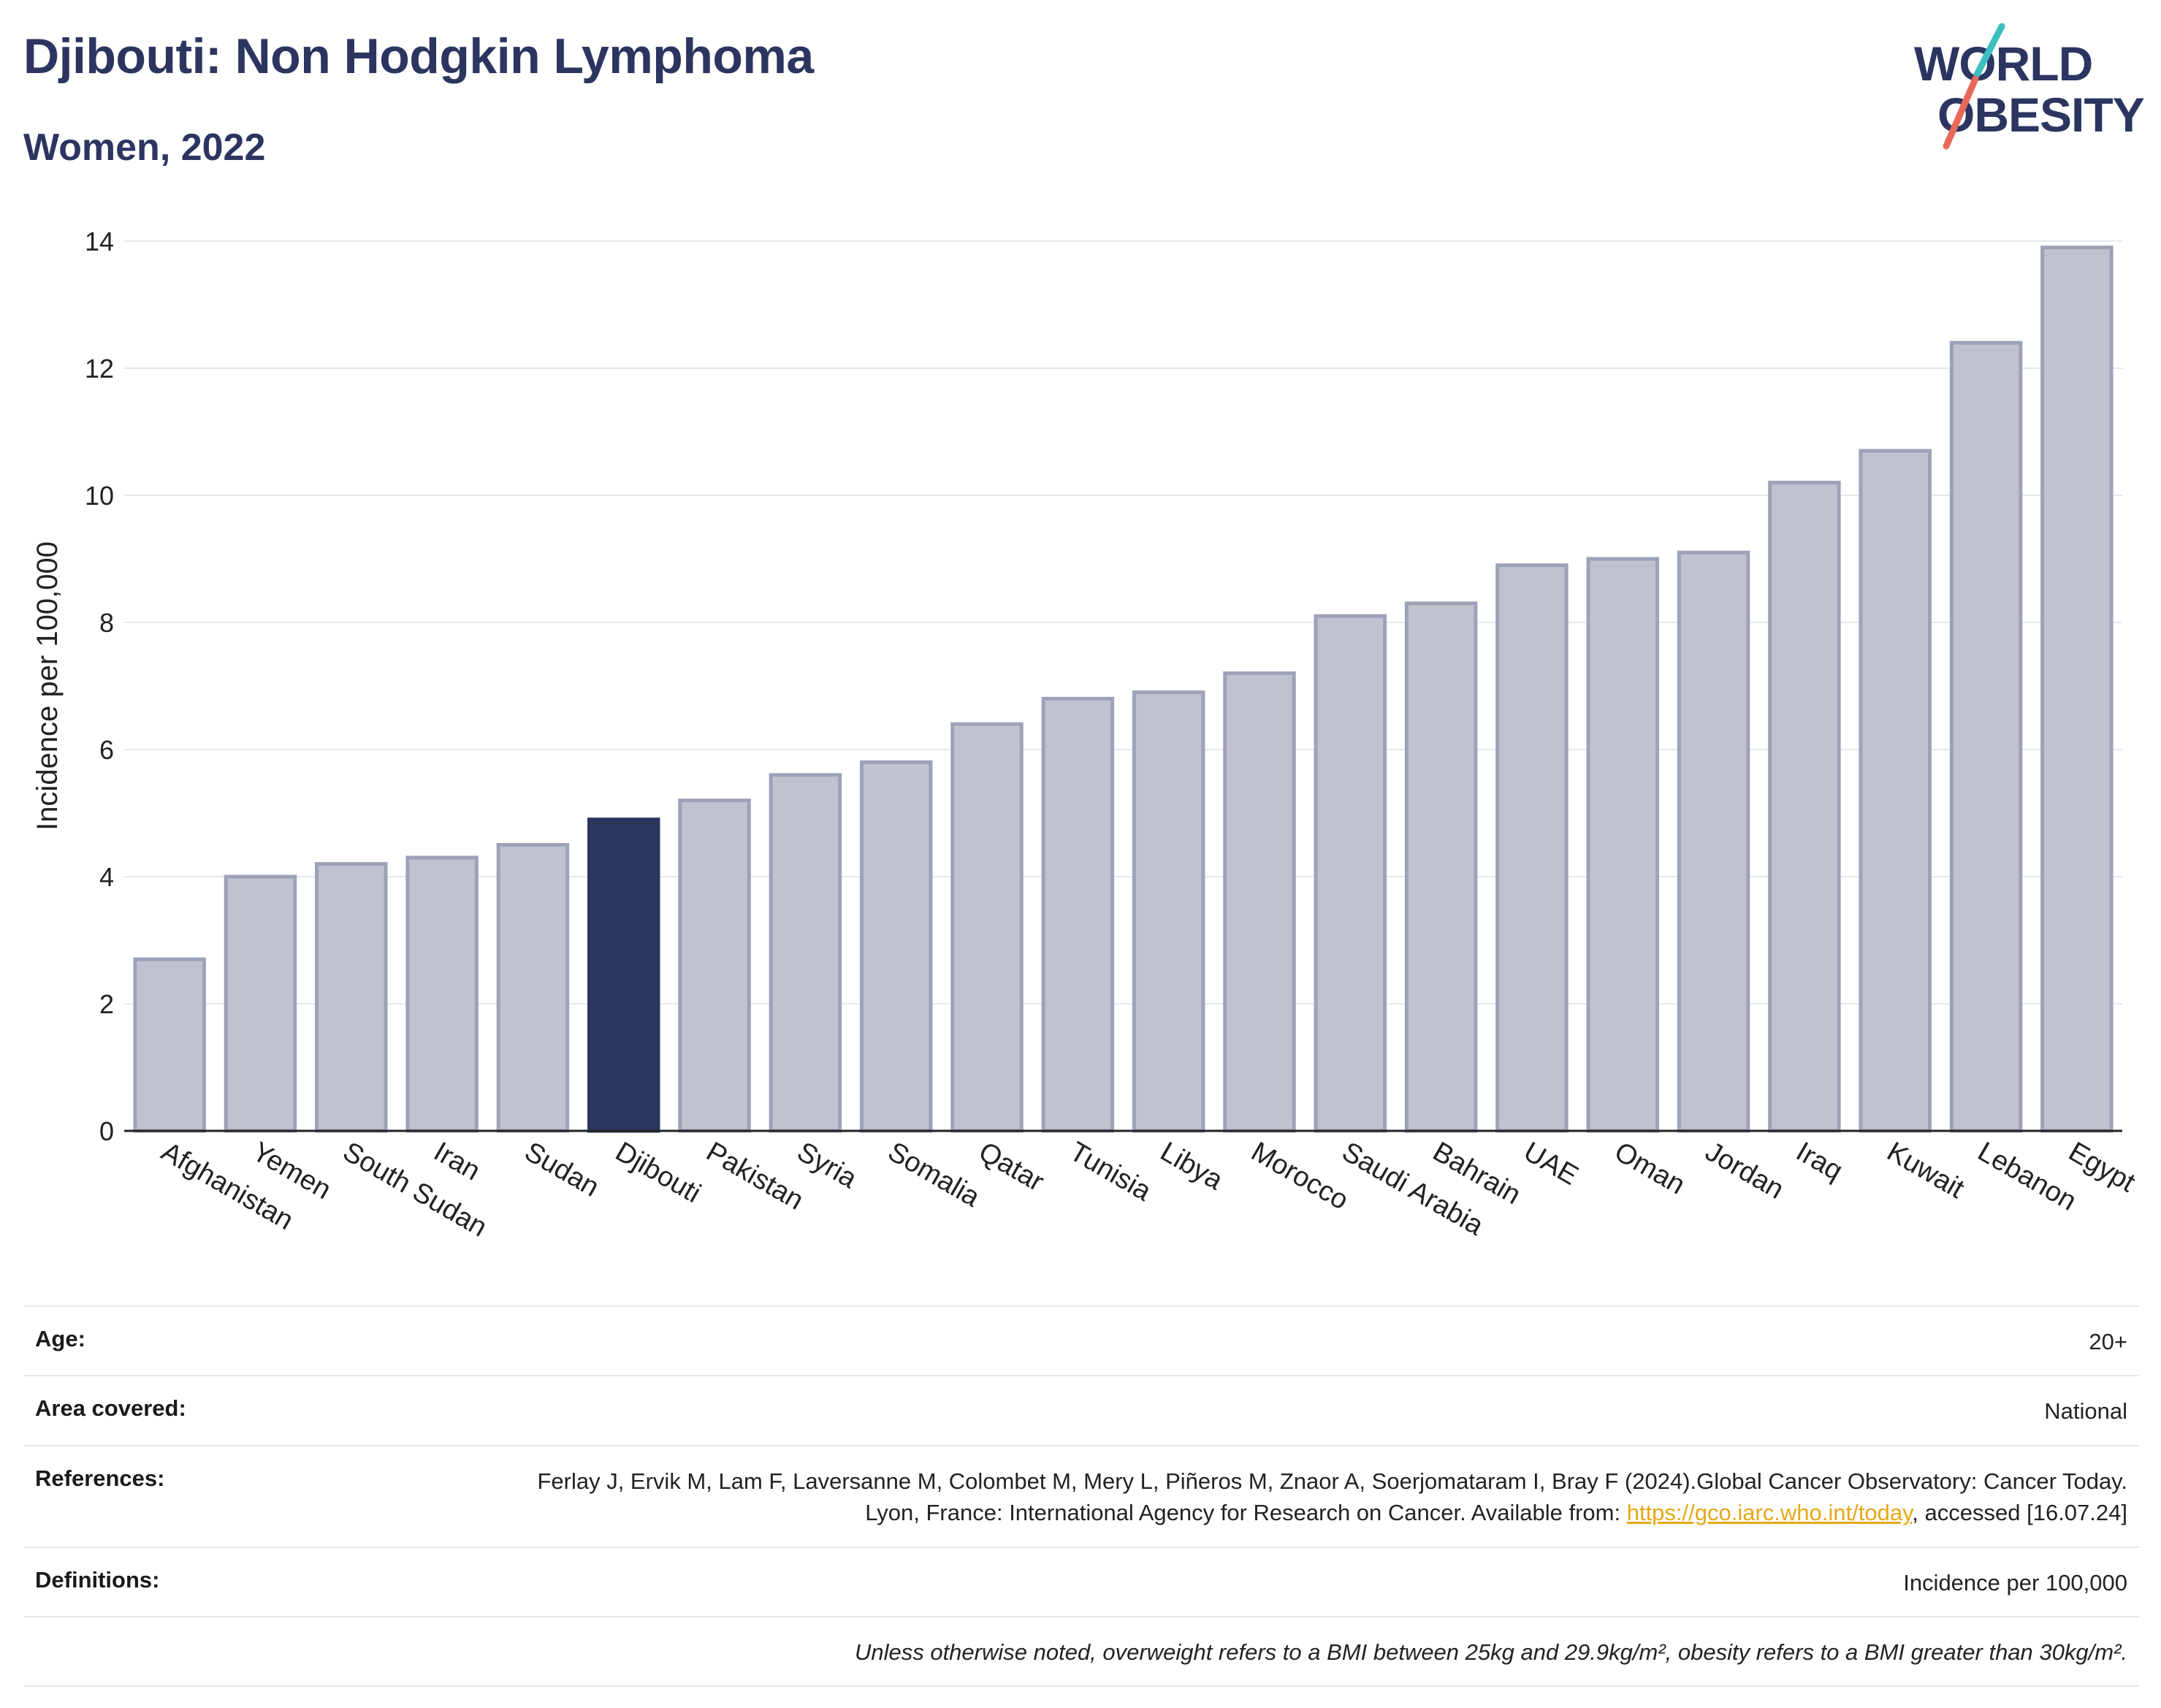  I want to click on info-row-definitions: Definitions: Incidence per 100,000, so click(1081, 1581).